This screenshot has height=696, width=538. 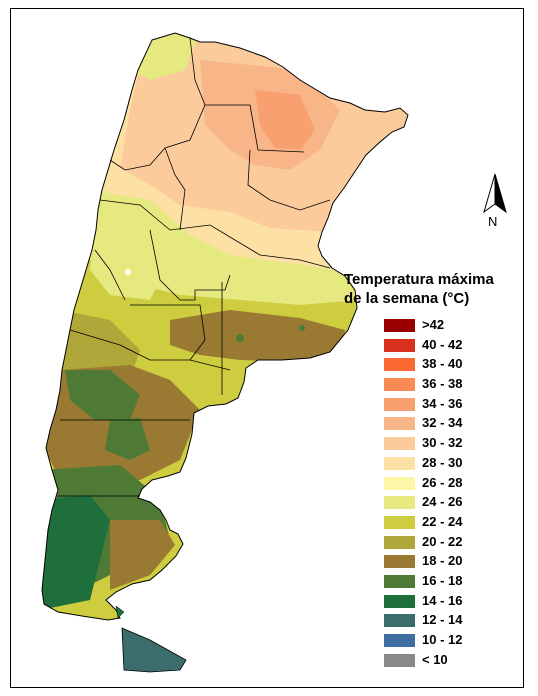 I want to click on legend-label: 16 - 18, so click(x=442, y=580).